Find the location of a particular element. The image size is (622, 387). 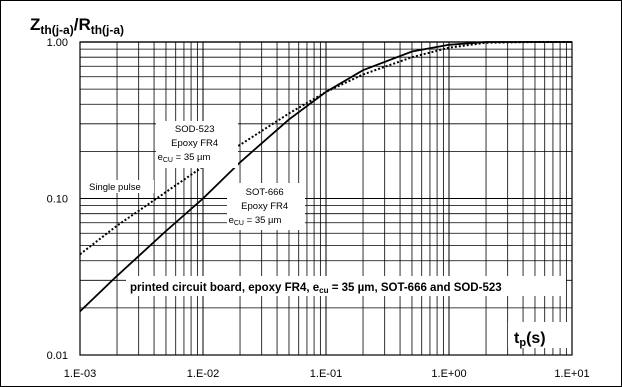

board-note-part1: printed circuit board, epoxy FR4, e is located at coordinates (224, 288).